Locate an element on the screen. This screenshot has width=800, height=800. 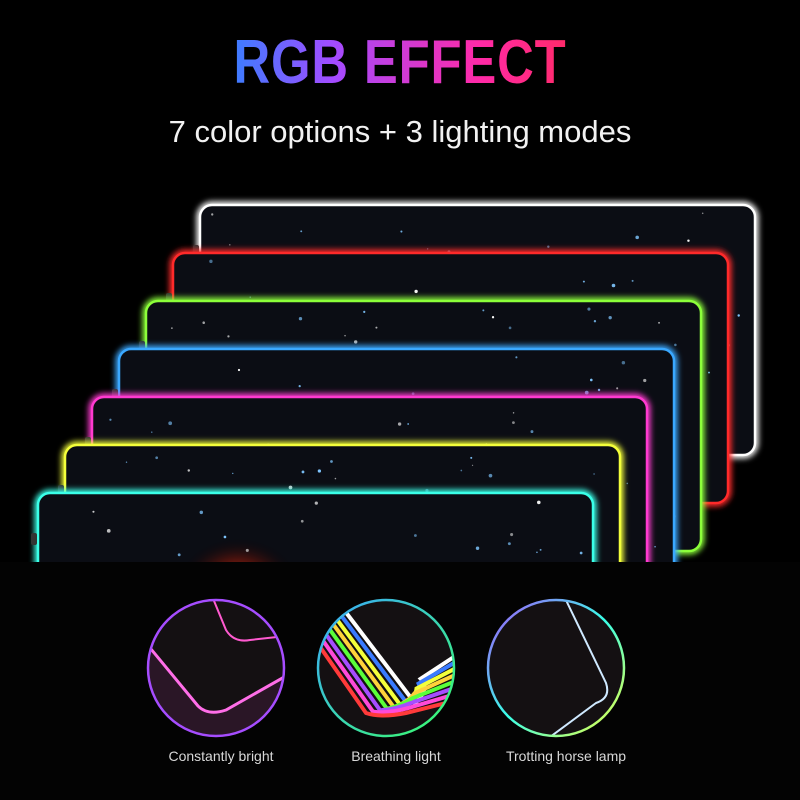
mode-label-constant: Constantly bright is located at coordinates (221, 756).